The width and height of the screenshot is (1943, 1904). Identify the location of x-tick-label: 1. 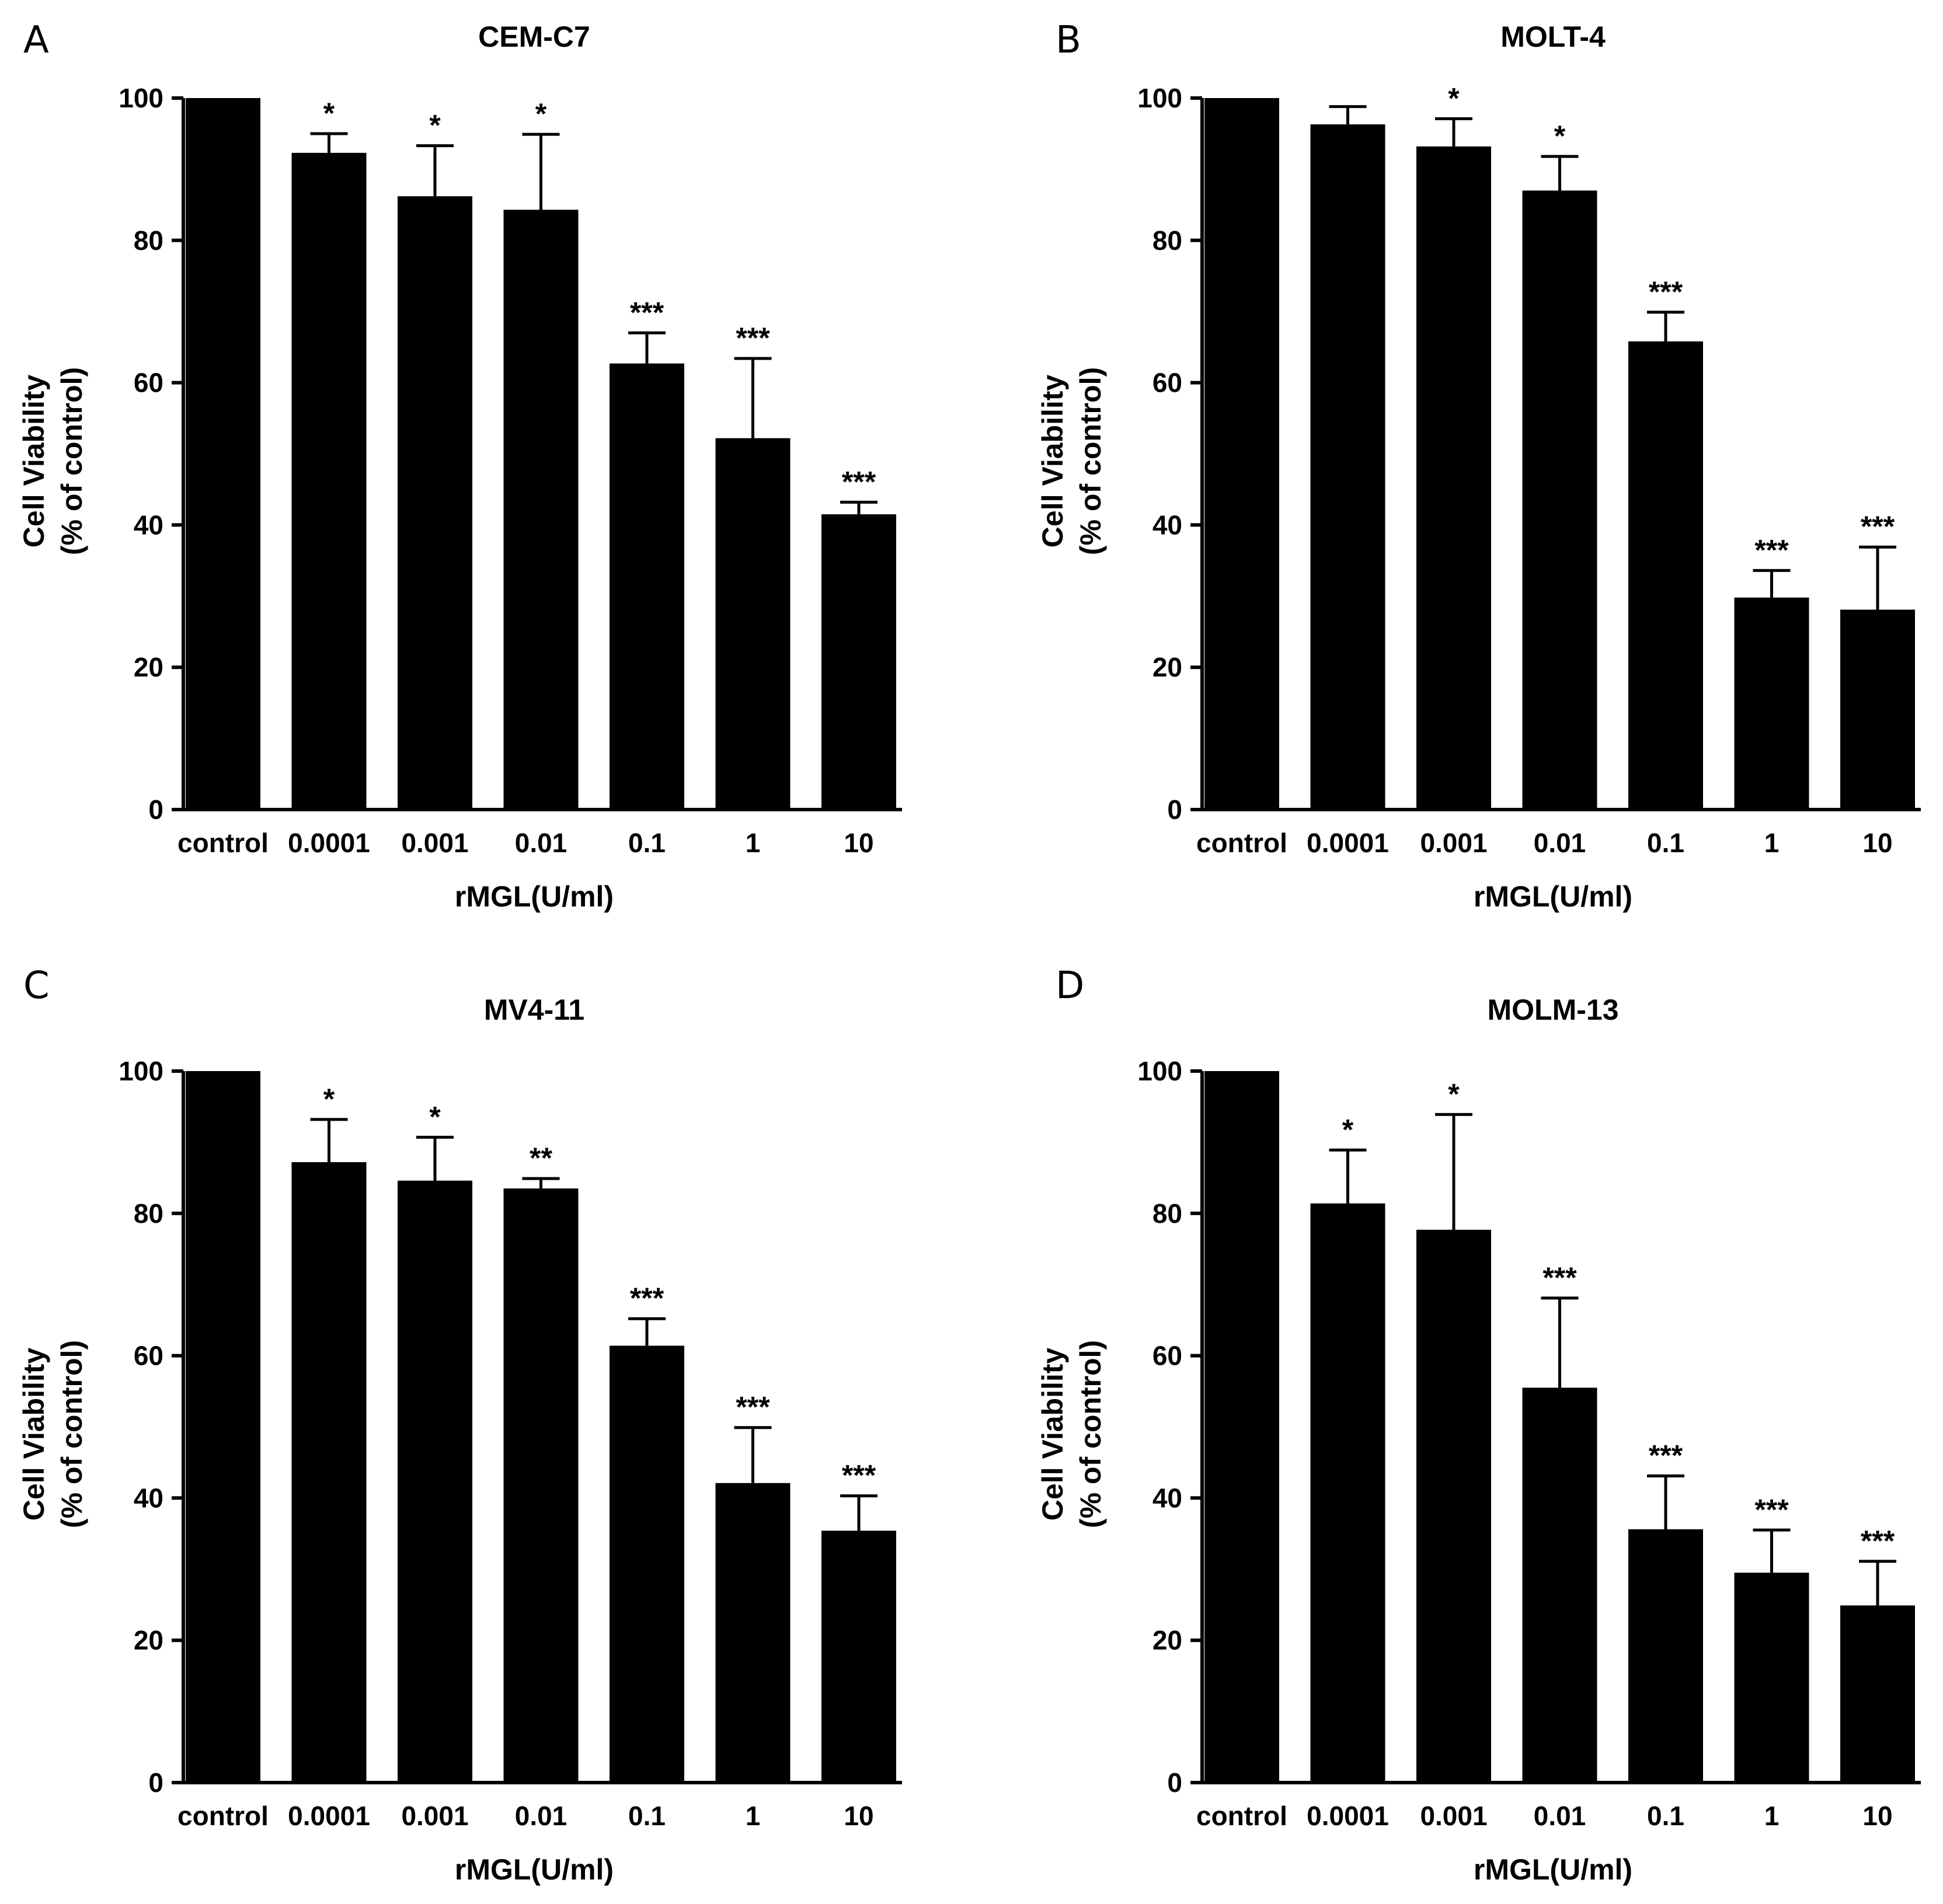
(753, 843).